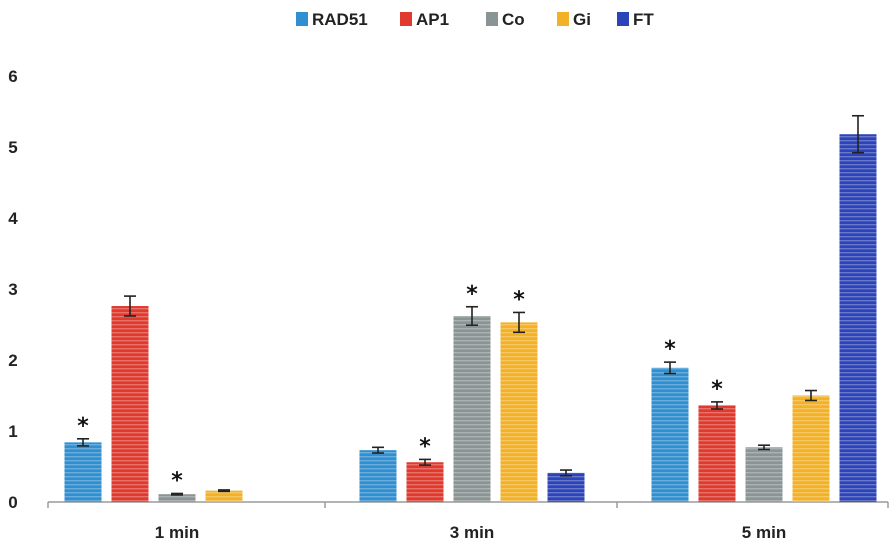  I want to click on y-tick-label: 4, so click(13, 218).